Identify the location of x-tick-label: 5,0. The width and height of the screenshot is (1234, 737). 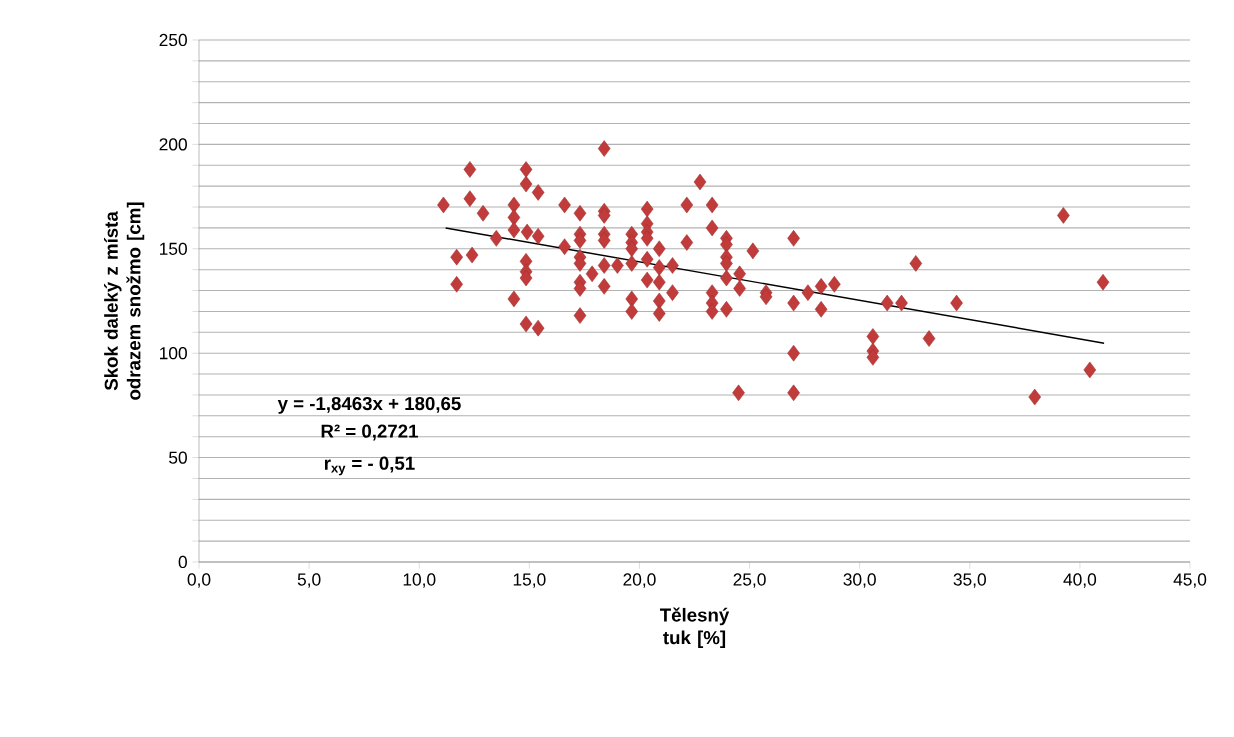
(309, 580).